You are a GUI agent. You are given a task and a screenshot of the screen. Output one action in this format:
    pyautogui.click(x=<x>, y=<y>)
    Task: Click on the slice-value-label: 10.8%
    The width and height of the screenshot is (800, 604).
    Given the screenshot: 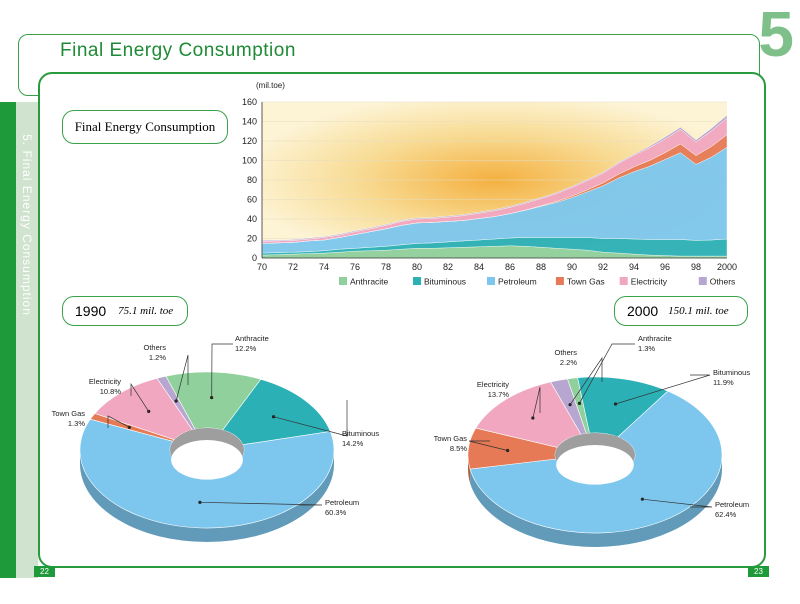 What is the action you would take?
    pyautogui.click(x=111, y=391)
    